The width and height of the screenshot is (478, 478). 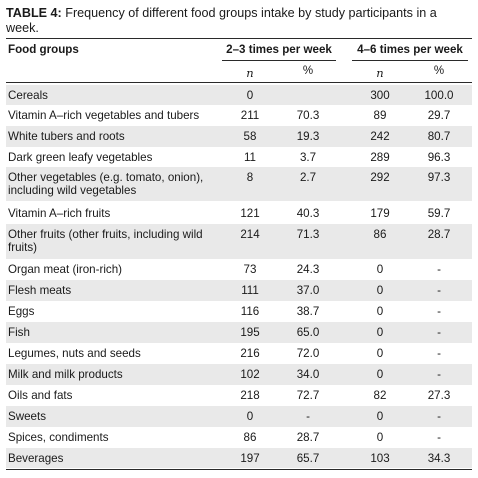 I want to click on table-row: Spices, condiments 86 28.7 0 -, so click(x=239, y=437).